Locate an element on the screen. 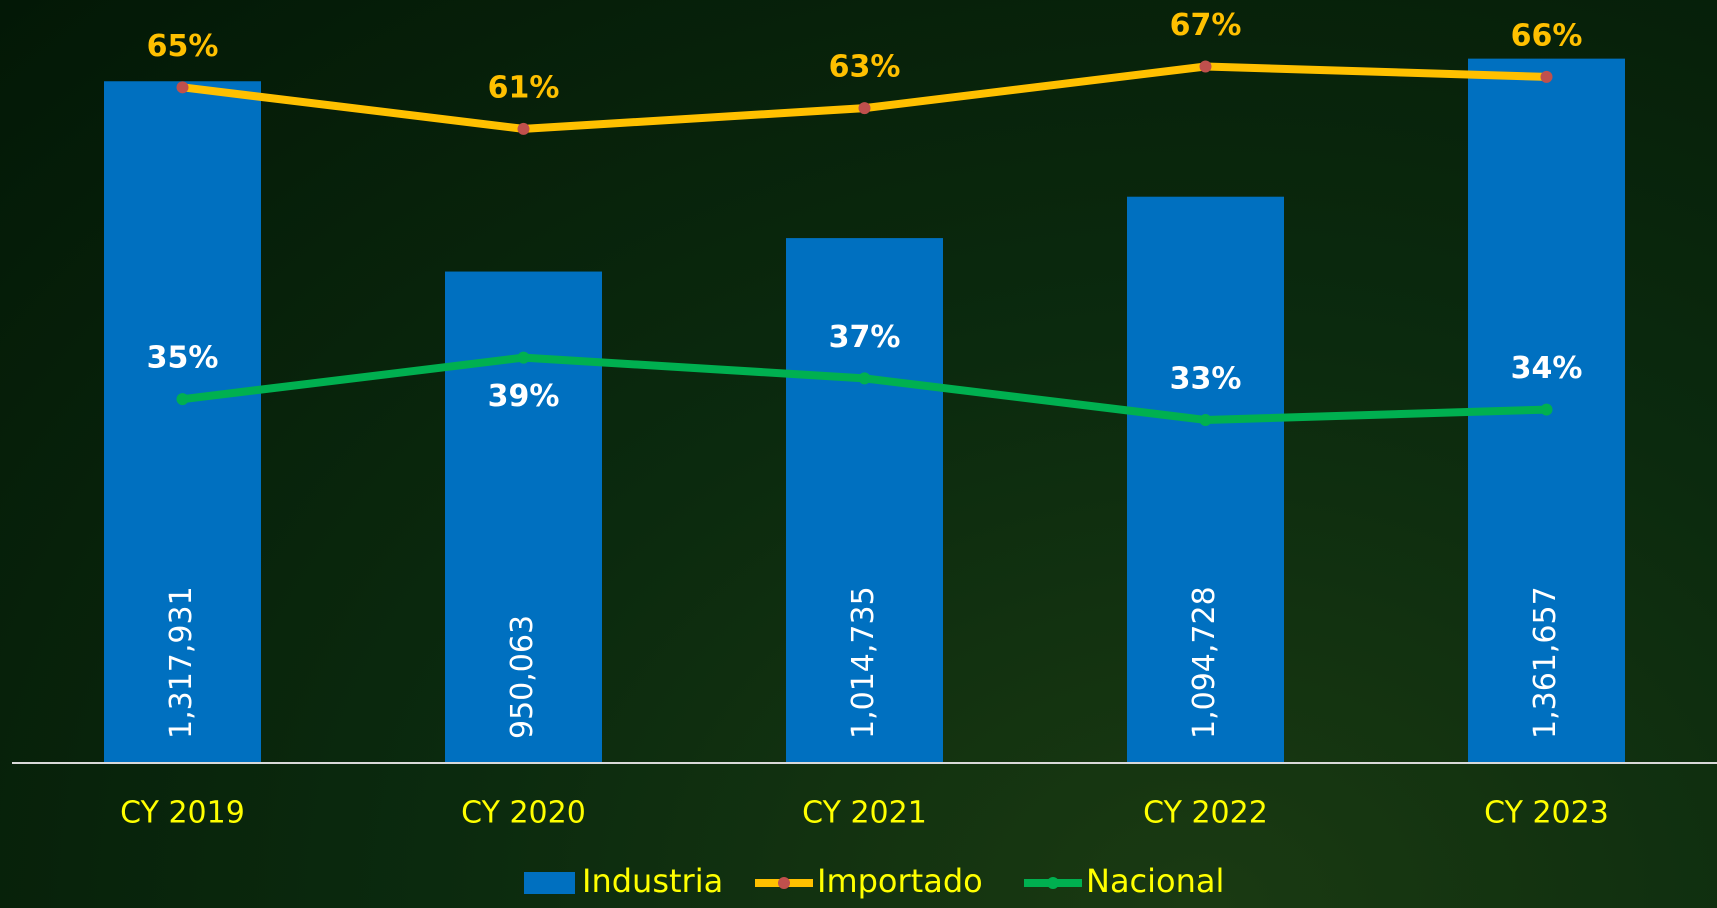 Image resolution: width=1717 pixels, height=908 pixels. legend-swatch is located at coordinates (549, 883).